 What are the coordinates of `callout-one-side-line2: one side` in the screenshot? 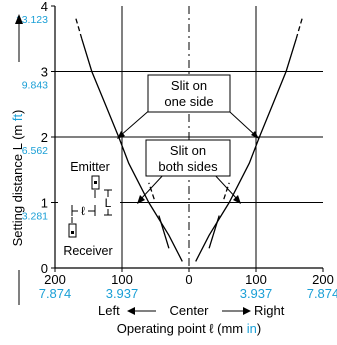 It's located at (188, 101).